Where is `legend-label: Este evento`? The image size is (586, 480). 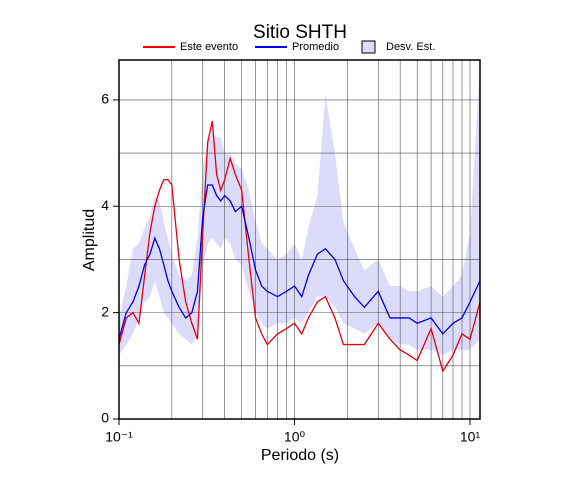 legend-label: Este evento is located at coordinates (209, 47).